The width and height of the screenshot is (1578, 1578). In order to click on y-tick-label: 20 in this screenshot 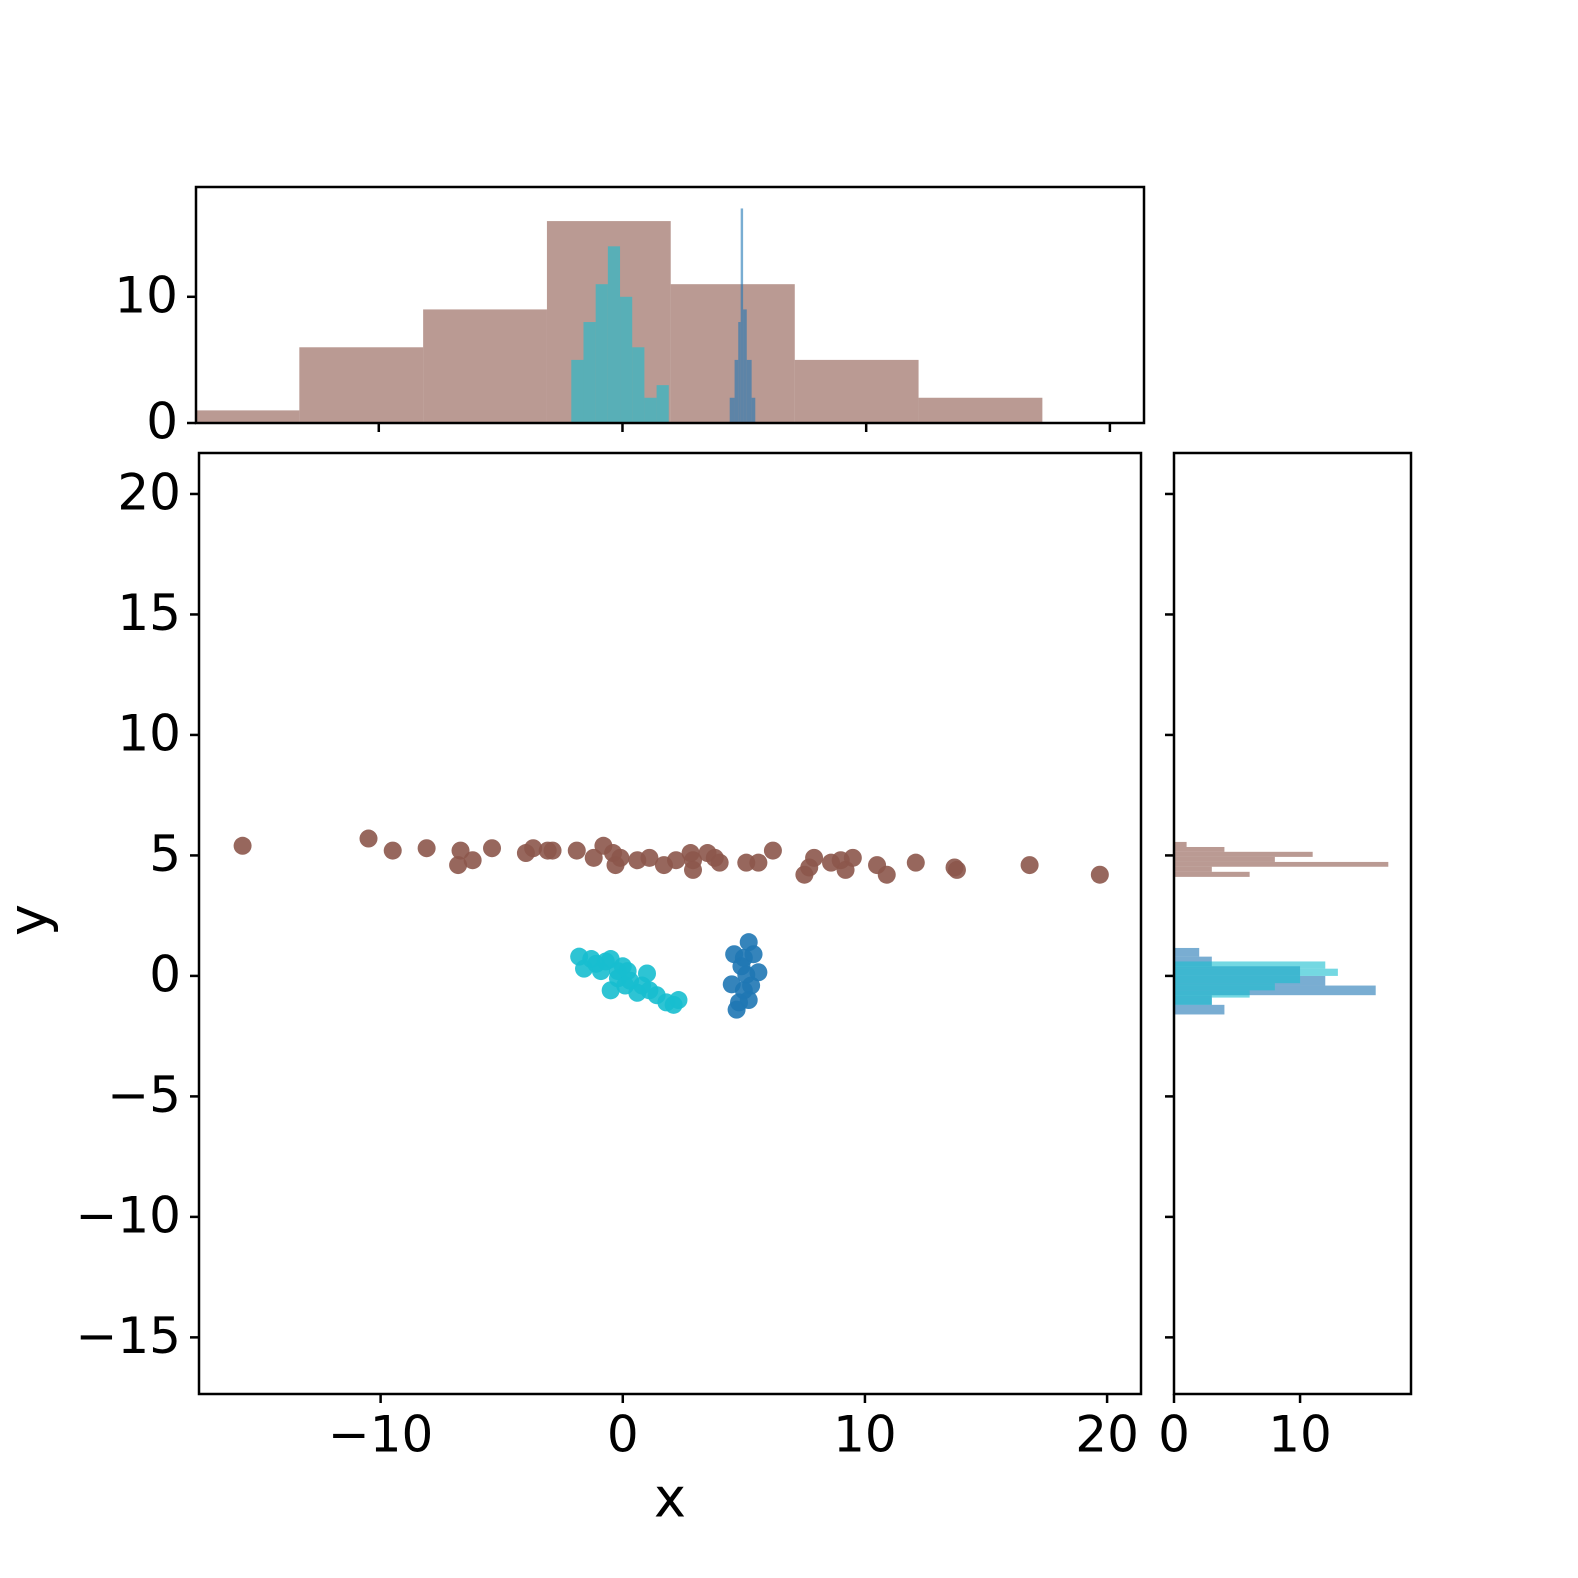, I will do `click(149, 492)`.